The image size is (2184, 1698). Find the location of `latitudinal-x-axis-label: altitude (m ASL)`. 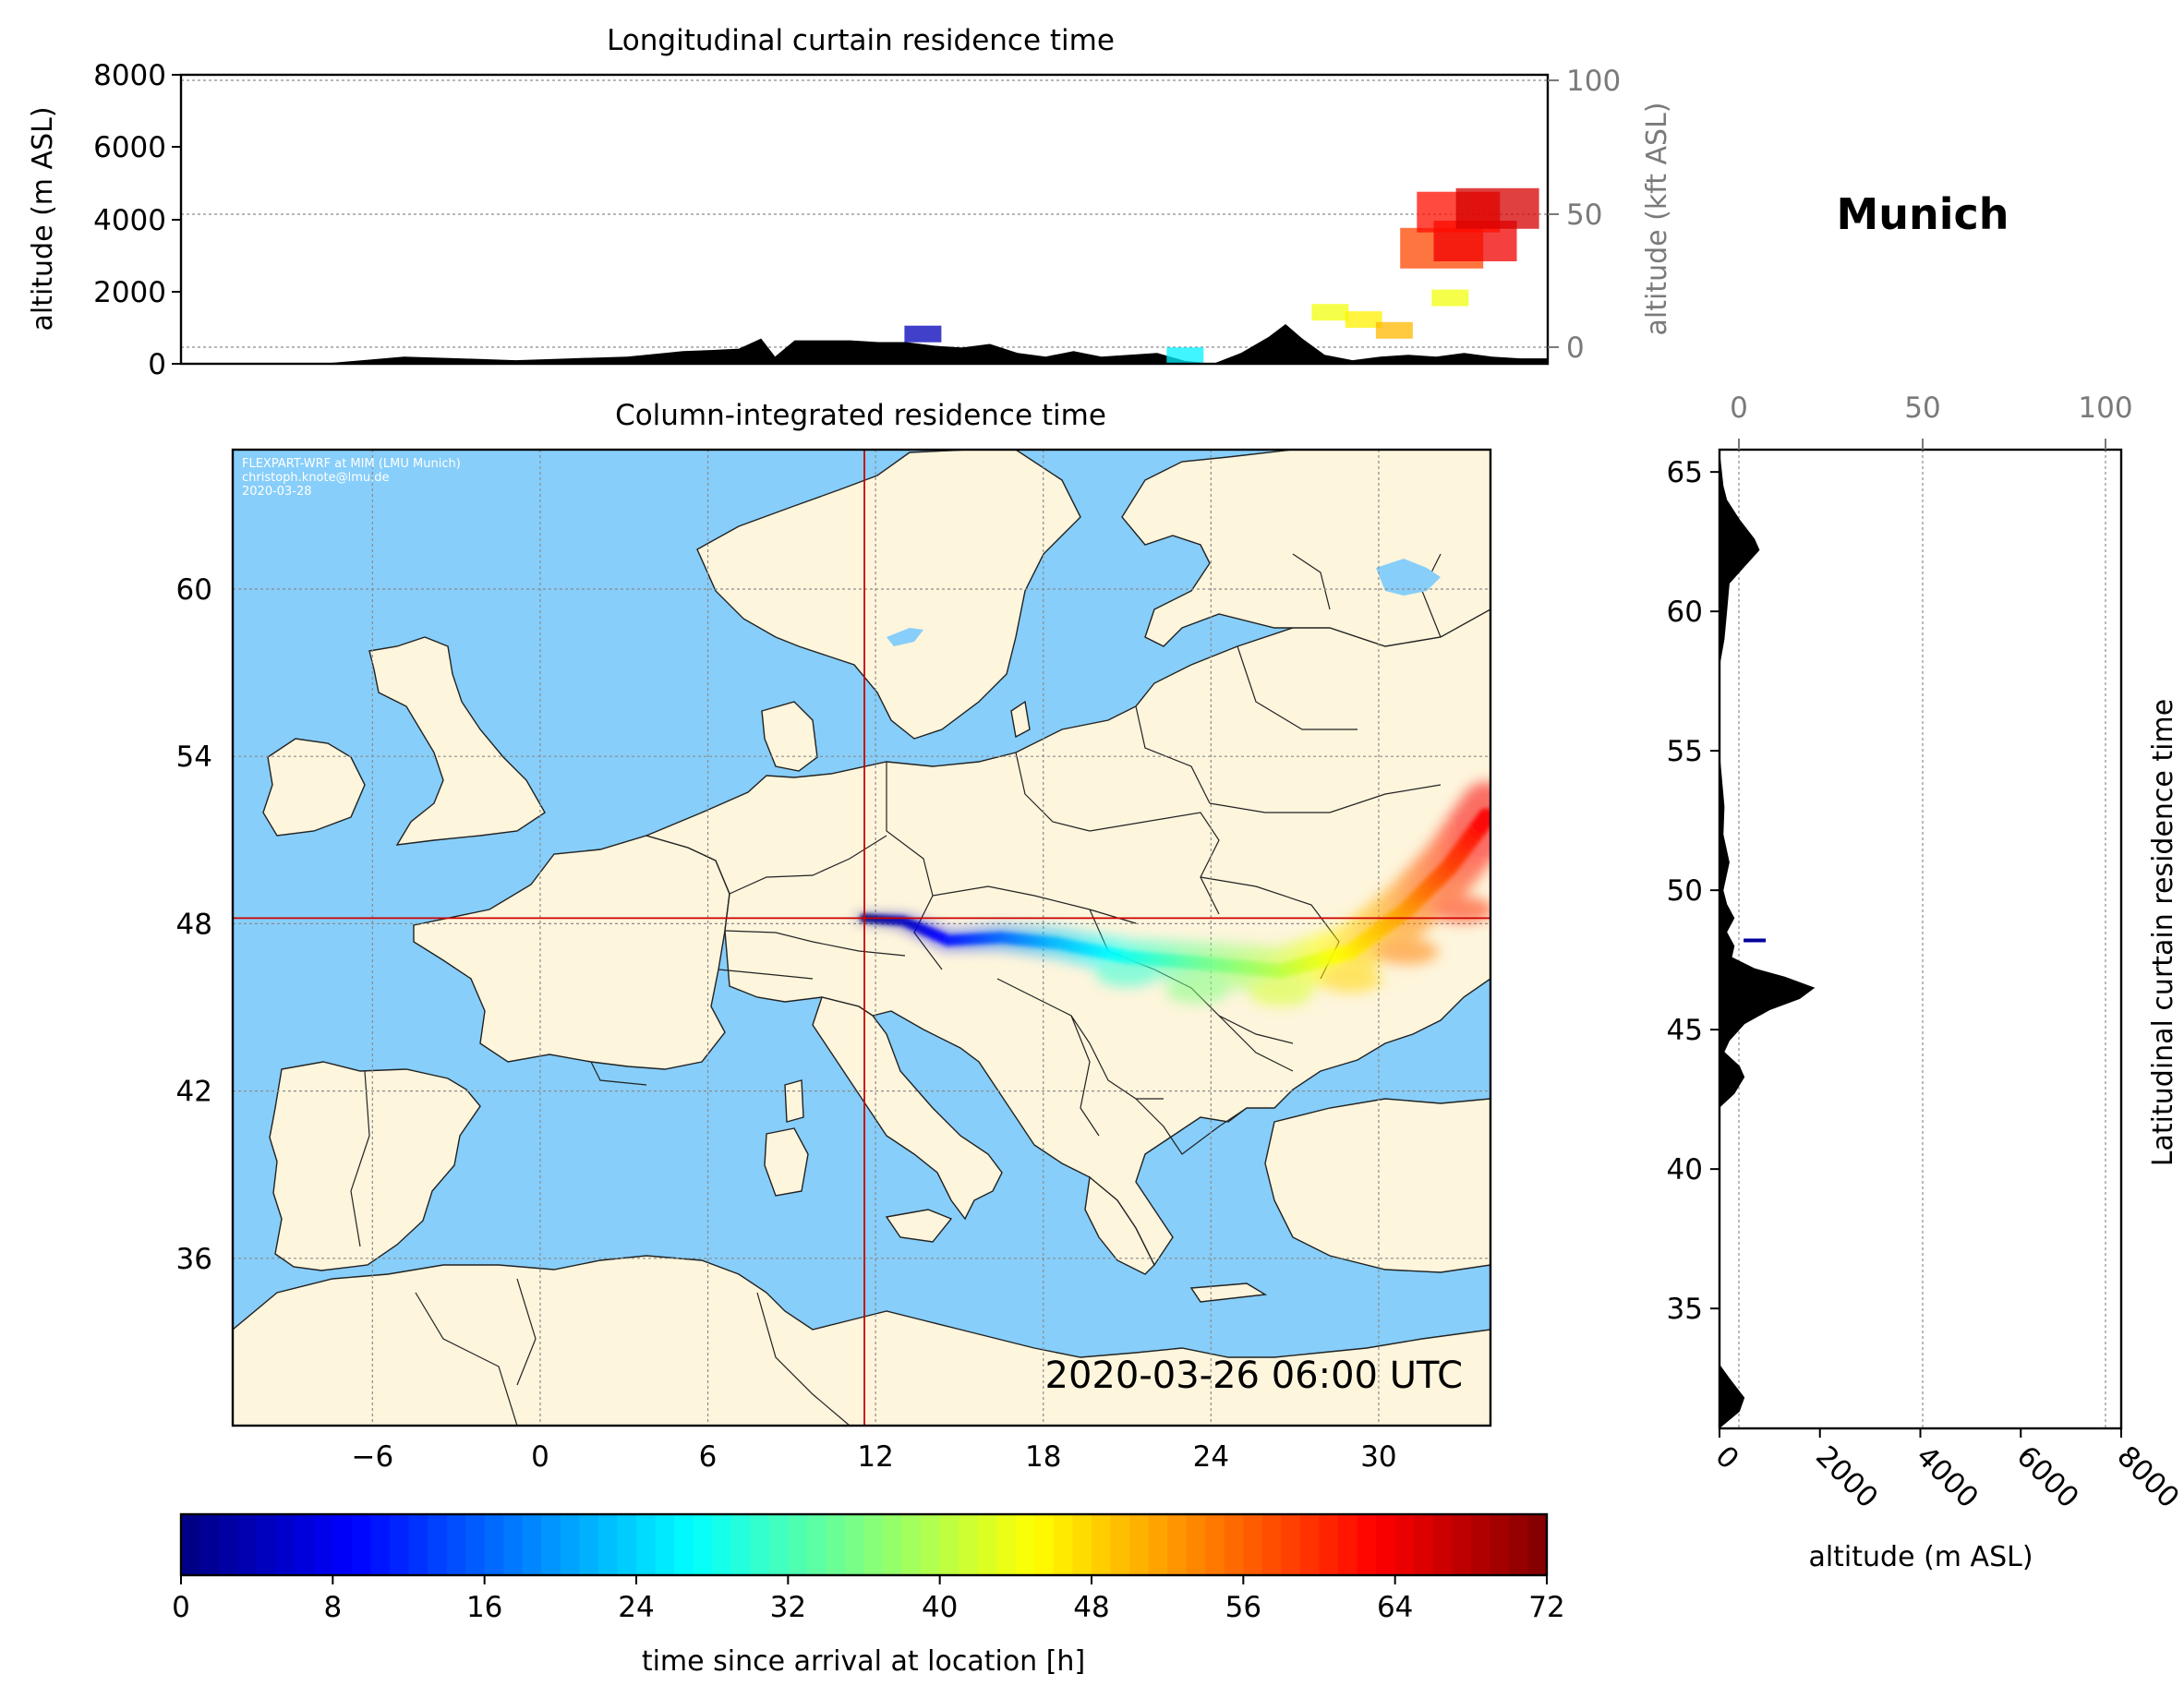

latitudinal-x-axis-label: altitude (m ASL) is located at coordinates (1920, 1557).